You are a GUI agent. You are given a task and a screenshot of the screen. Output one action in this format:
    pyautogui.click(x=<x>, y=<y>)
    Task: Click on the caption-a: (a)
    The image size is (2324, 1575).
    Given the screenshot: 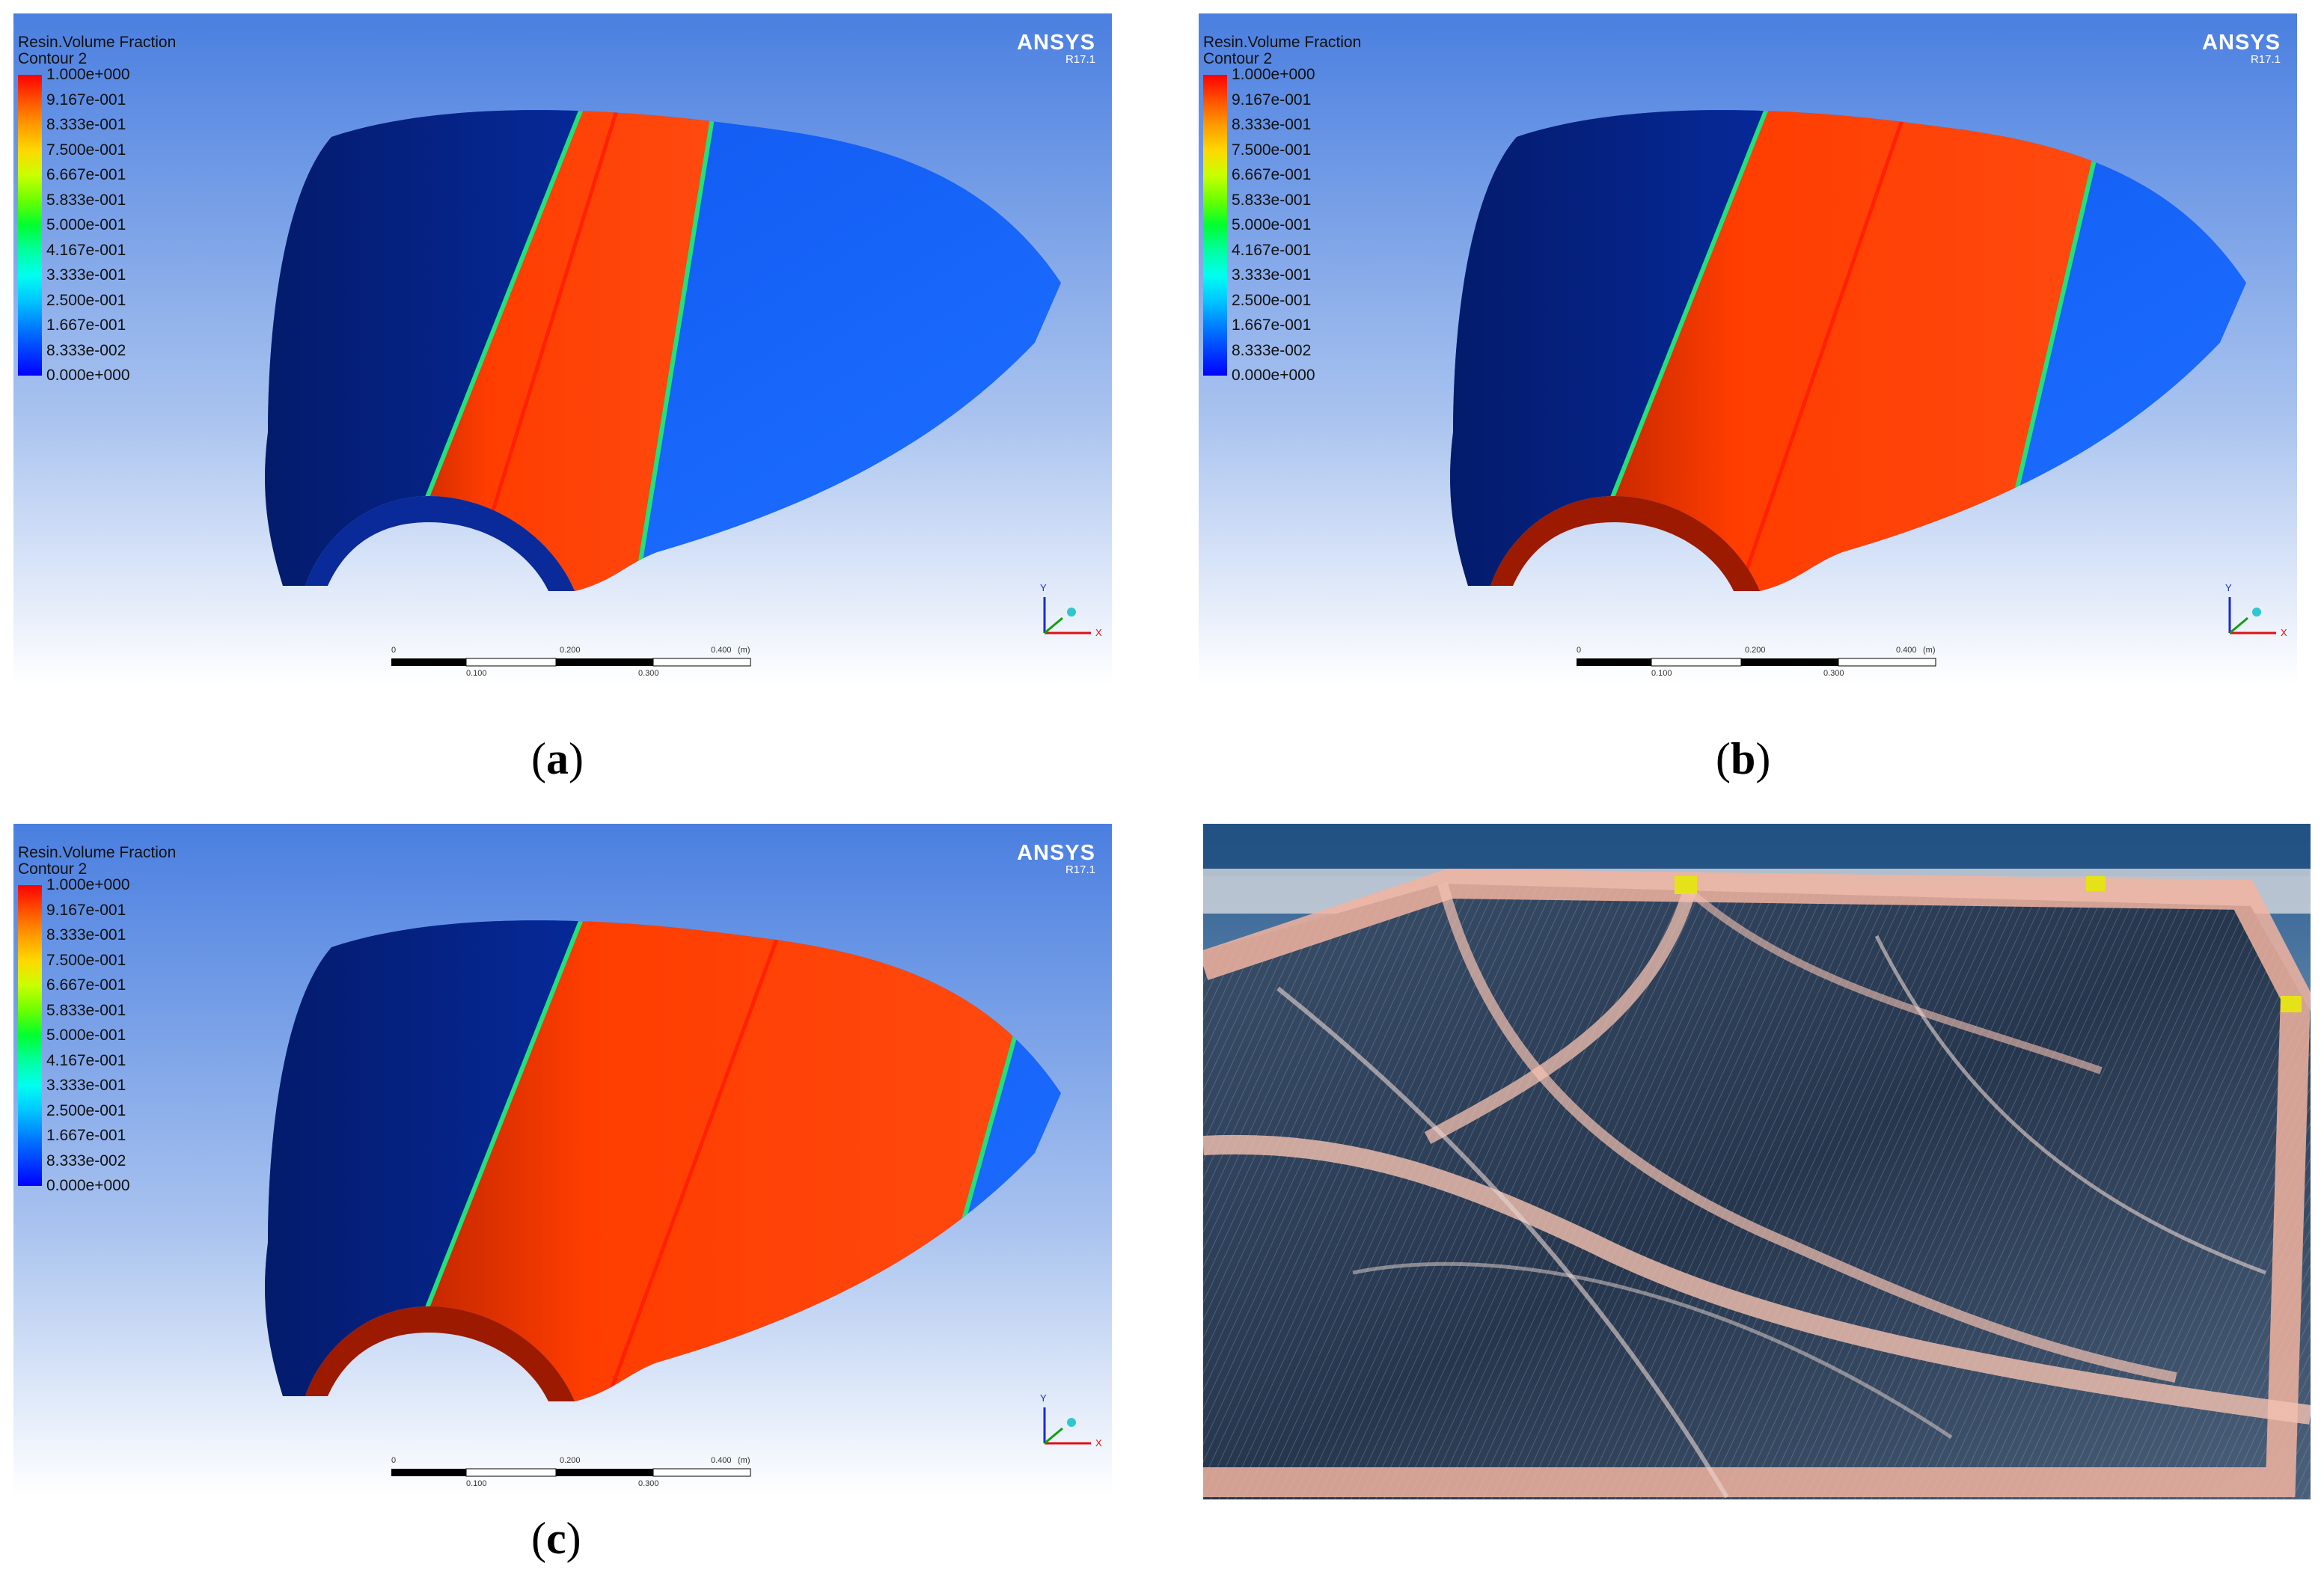 What is the action you would take?
    pyautogui.click(x=557, y=758)
    